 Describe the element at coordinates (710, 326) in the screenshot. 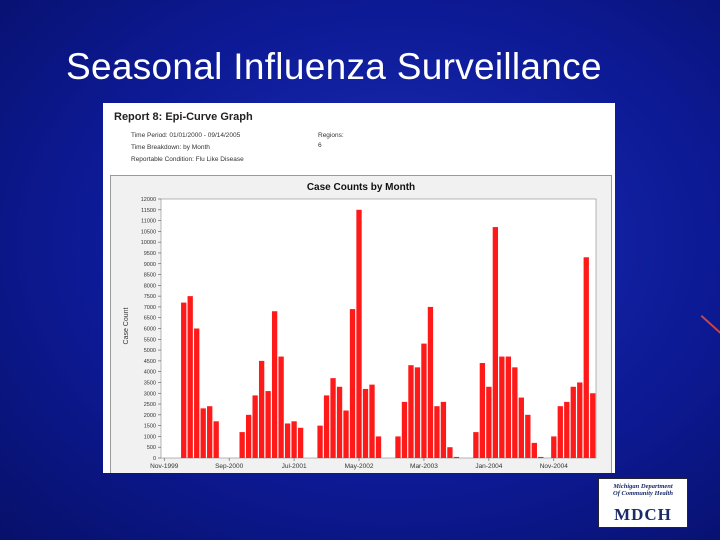

I see `decorative-line` at that location.